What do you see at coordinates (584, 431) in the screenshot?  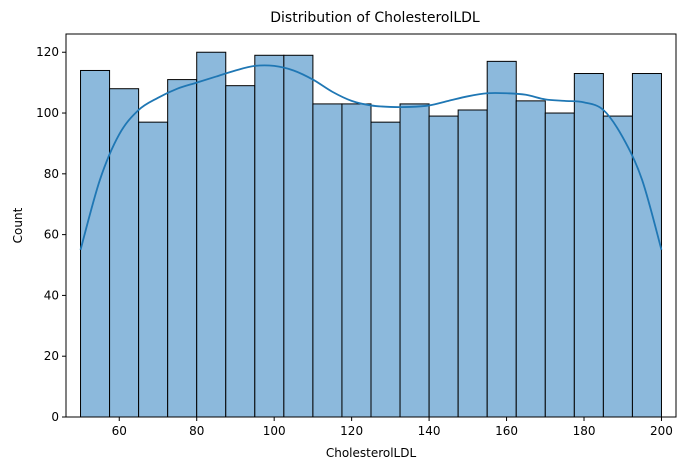 I see `x-tick-label: 180` at bounding box center [584, 431].